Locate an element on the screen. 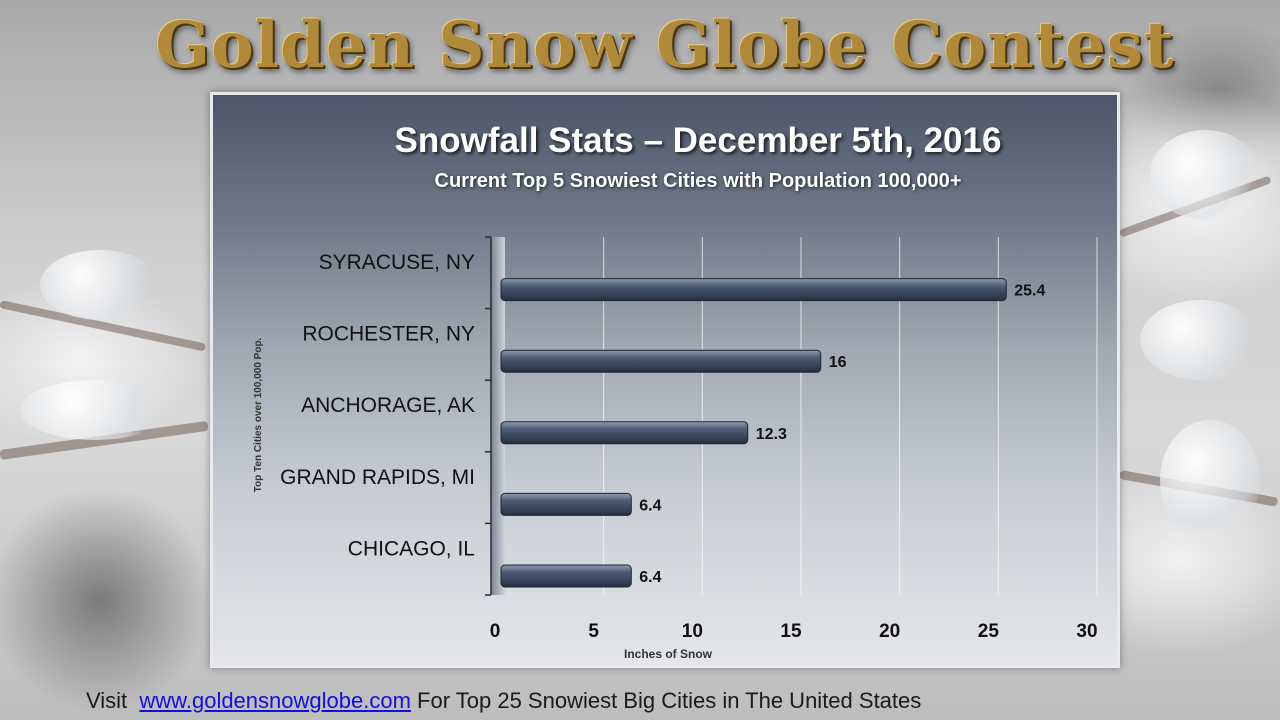  x-tick-label: 25 is located at coordinates (989, 631).